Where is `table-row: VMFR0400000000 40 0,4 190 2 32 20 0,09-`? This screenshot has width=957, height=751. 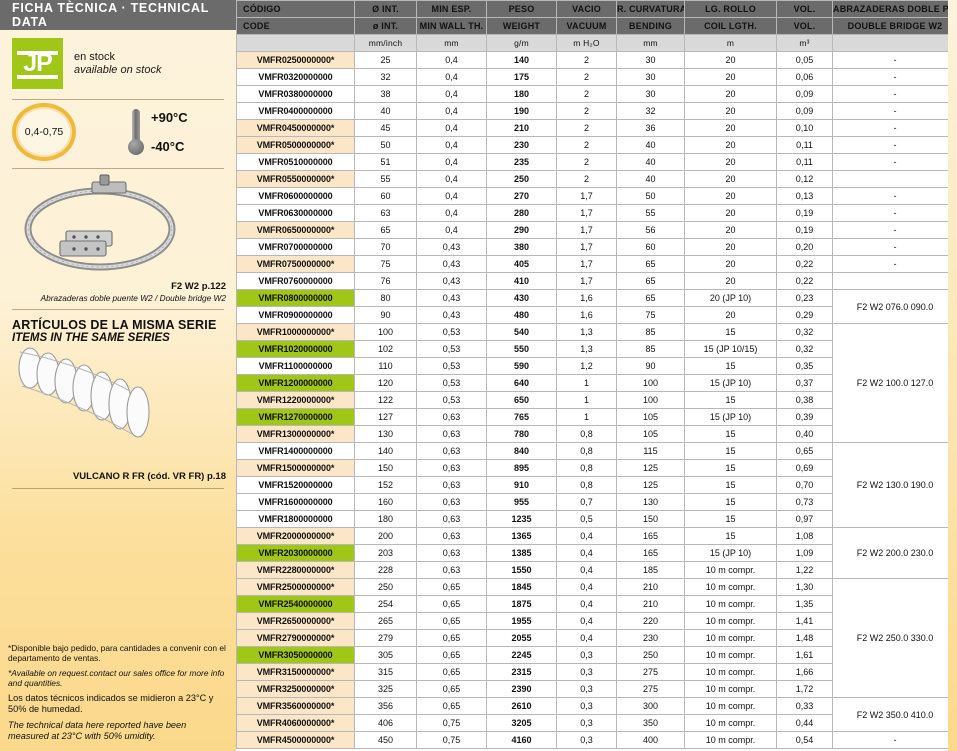
table-row: VMFR0400000000 40 0,4 190 2 32 20 0,09- is located at coordinates (596, 111).